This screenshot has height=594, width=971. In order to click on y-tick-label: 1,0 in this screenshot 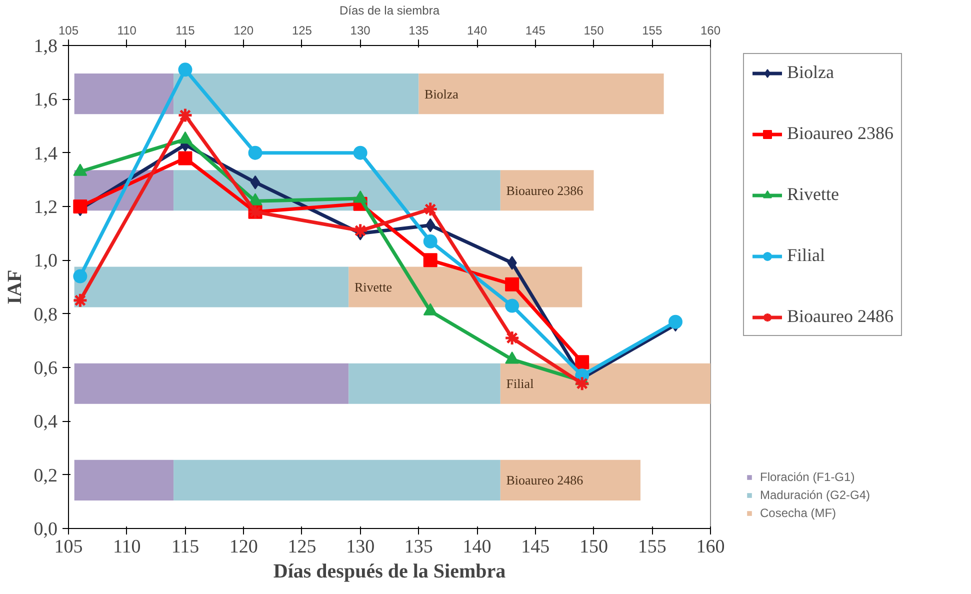, I will do `click(46, 261)`.